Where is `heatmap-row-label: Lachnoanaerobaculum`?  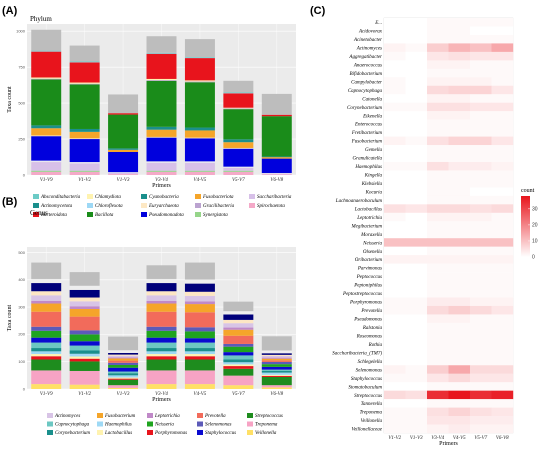 heatmap-row-label: Lachnoanaerobaculum is located at coordinates (359, 201).